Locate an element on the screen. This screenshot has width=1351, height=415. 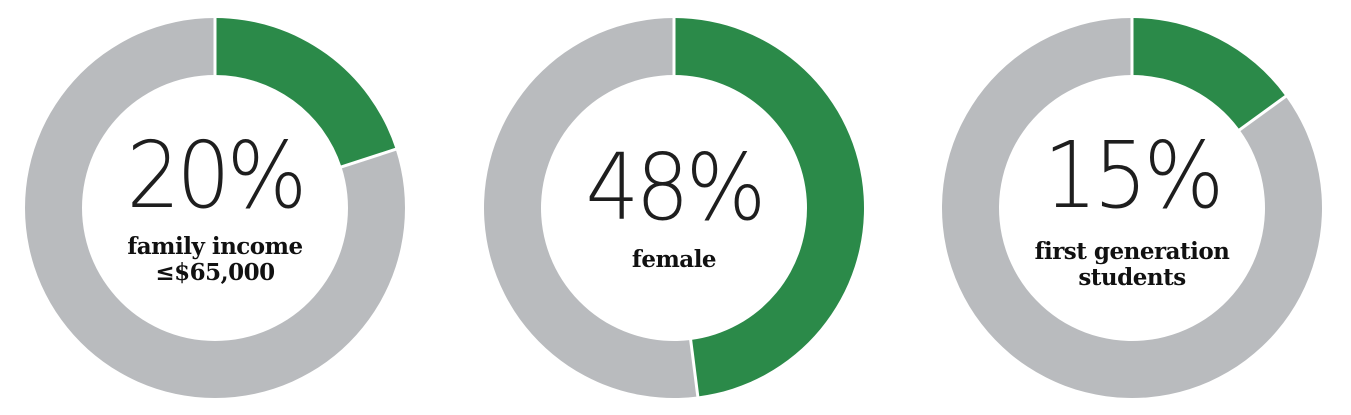
percent-value: 48% is located at coordinates (675, 187).